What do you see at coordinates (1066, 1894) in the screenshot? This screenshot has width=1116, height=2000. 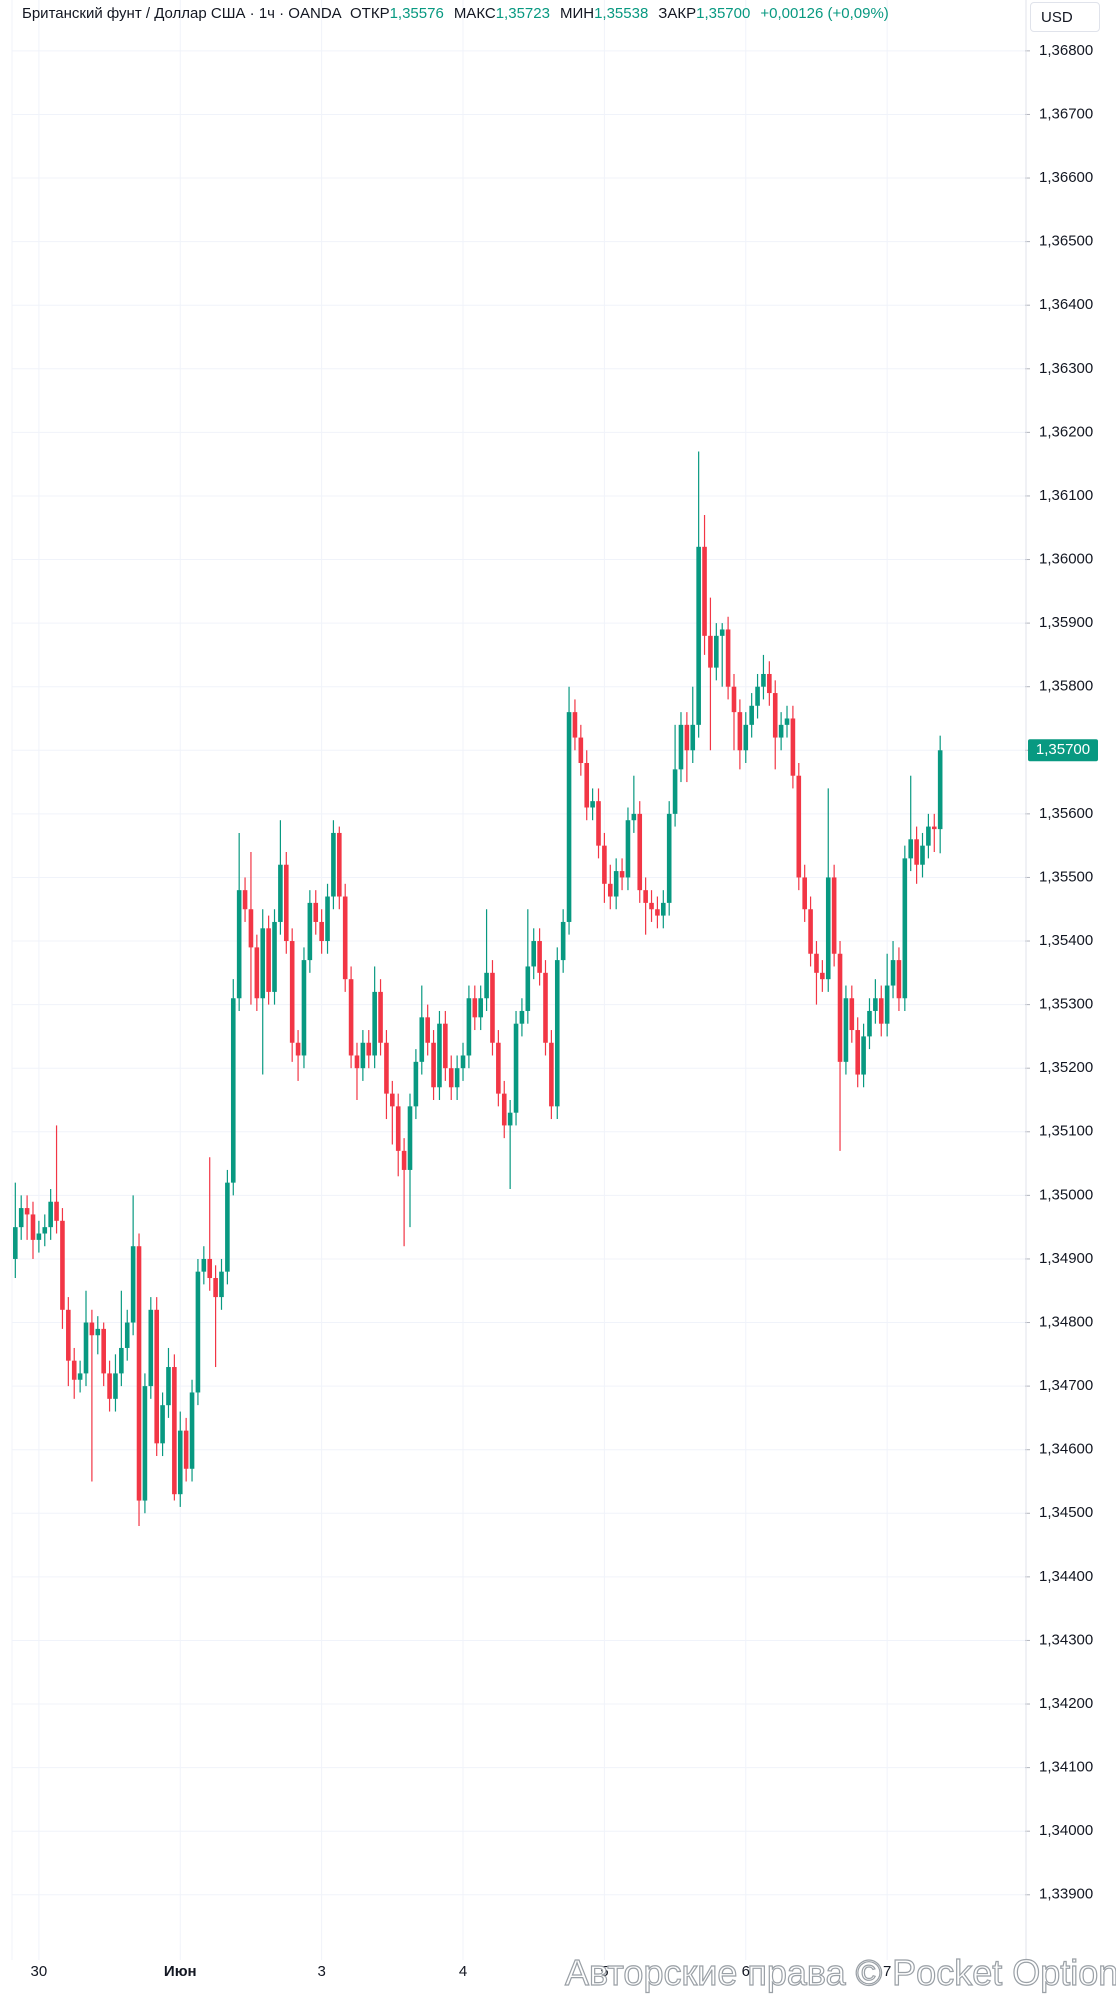 I see `y-tick-label: 1,33900` at bounding box center [1066, 1894].